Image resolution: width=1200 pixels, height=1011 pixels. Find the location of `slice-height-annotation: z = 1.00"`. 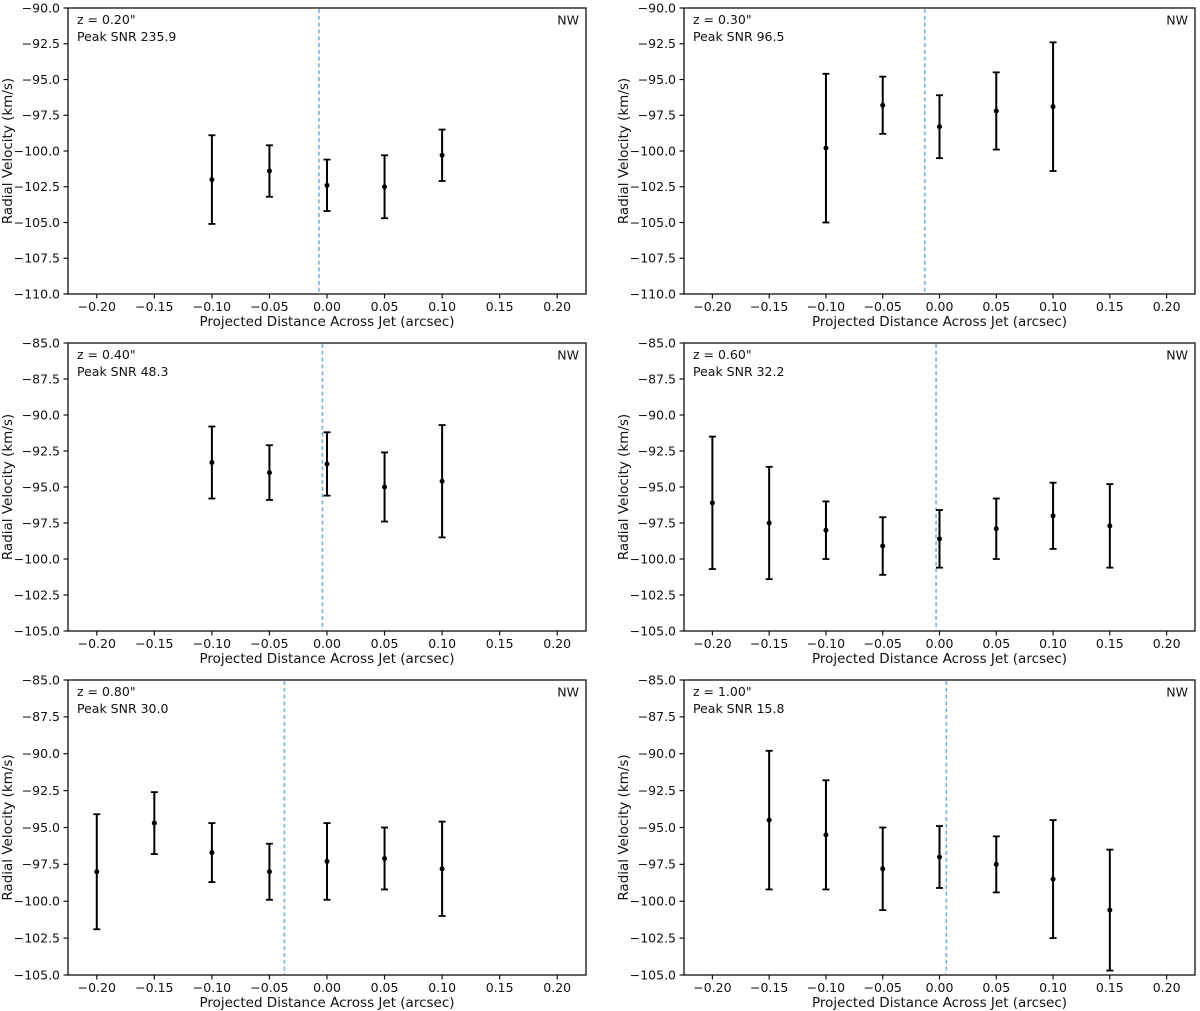

slice-height-annotation: z = 1.00" is located at coordinates (722, 691).